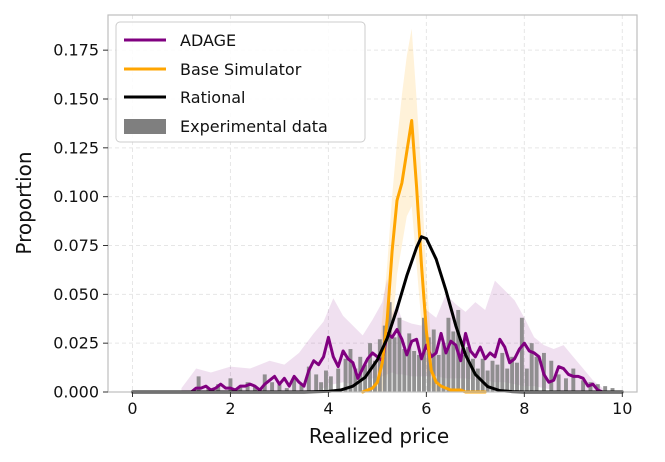 The image size is (665, 462). What do you see at coordinates (212, 97) in the screenshot?
I see `legend-label-rational: Rational` at bounding box center [212, 97].